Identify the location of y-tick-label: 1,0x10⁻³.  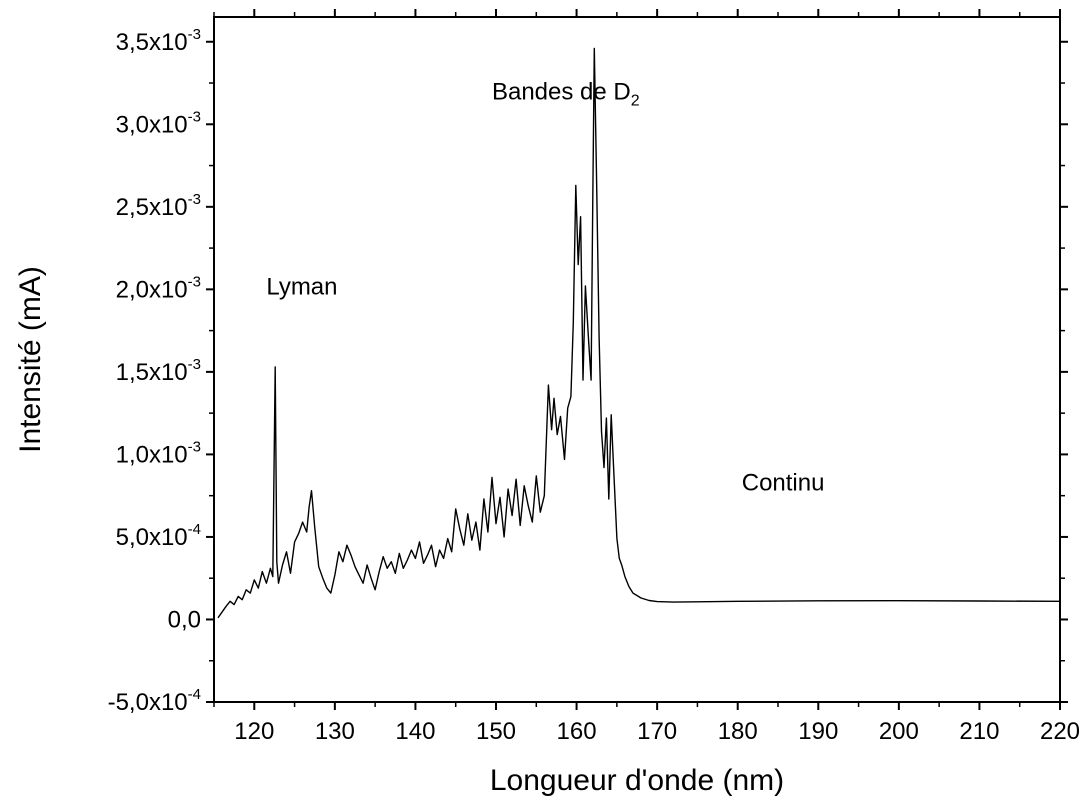
(158, 453).